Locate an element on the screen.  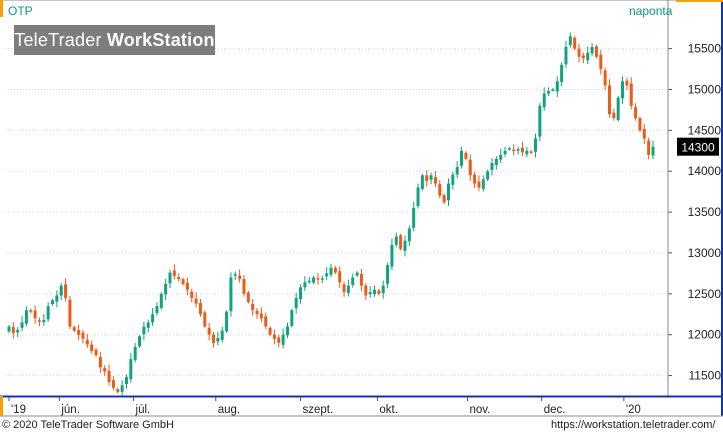
y-tick-label: 12000 is located at coordinates (705, 335).